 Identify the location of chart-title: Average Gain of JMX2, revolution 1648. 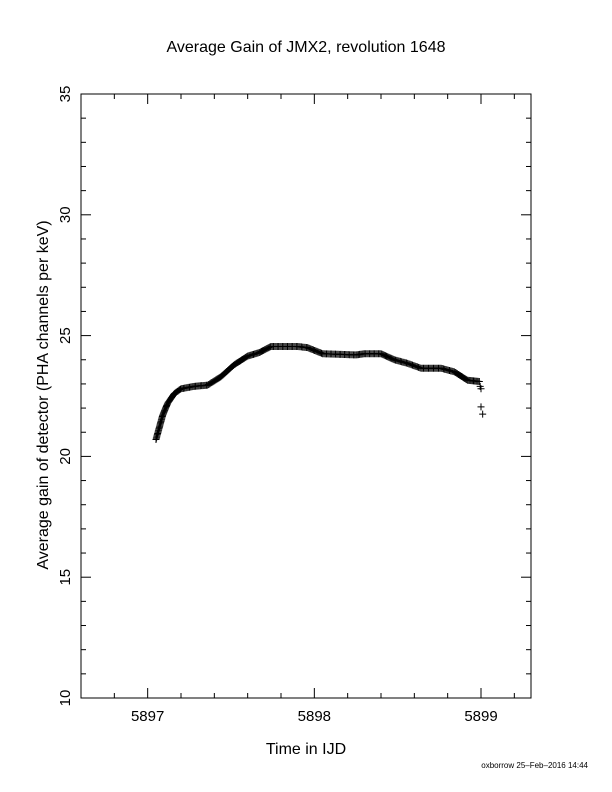
(306, 47).